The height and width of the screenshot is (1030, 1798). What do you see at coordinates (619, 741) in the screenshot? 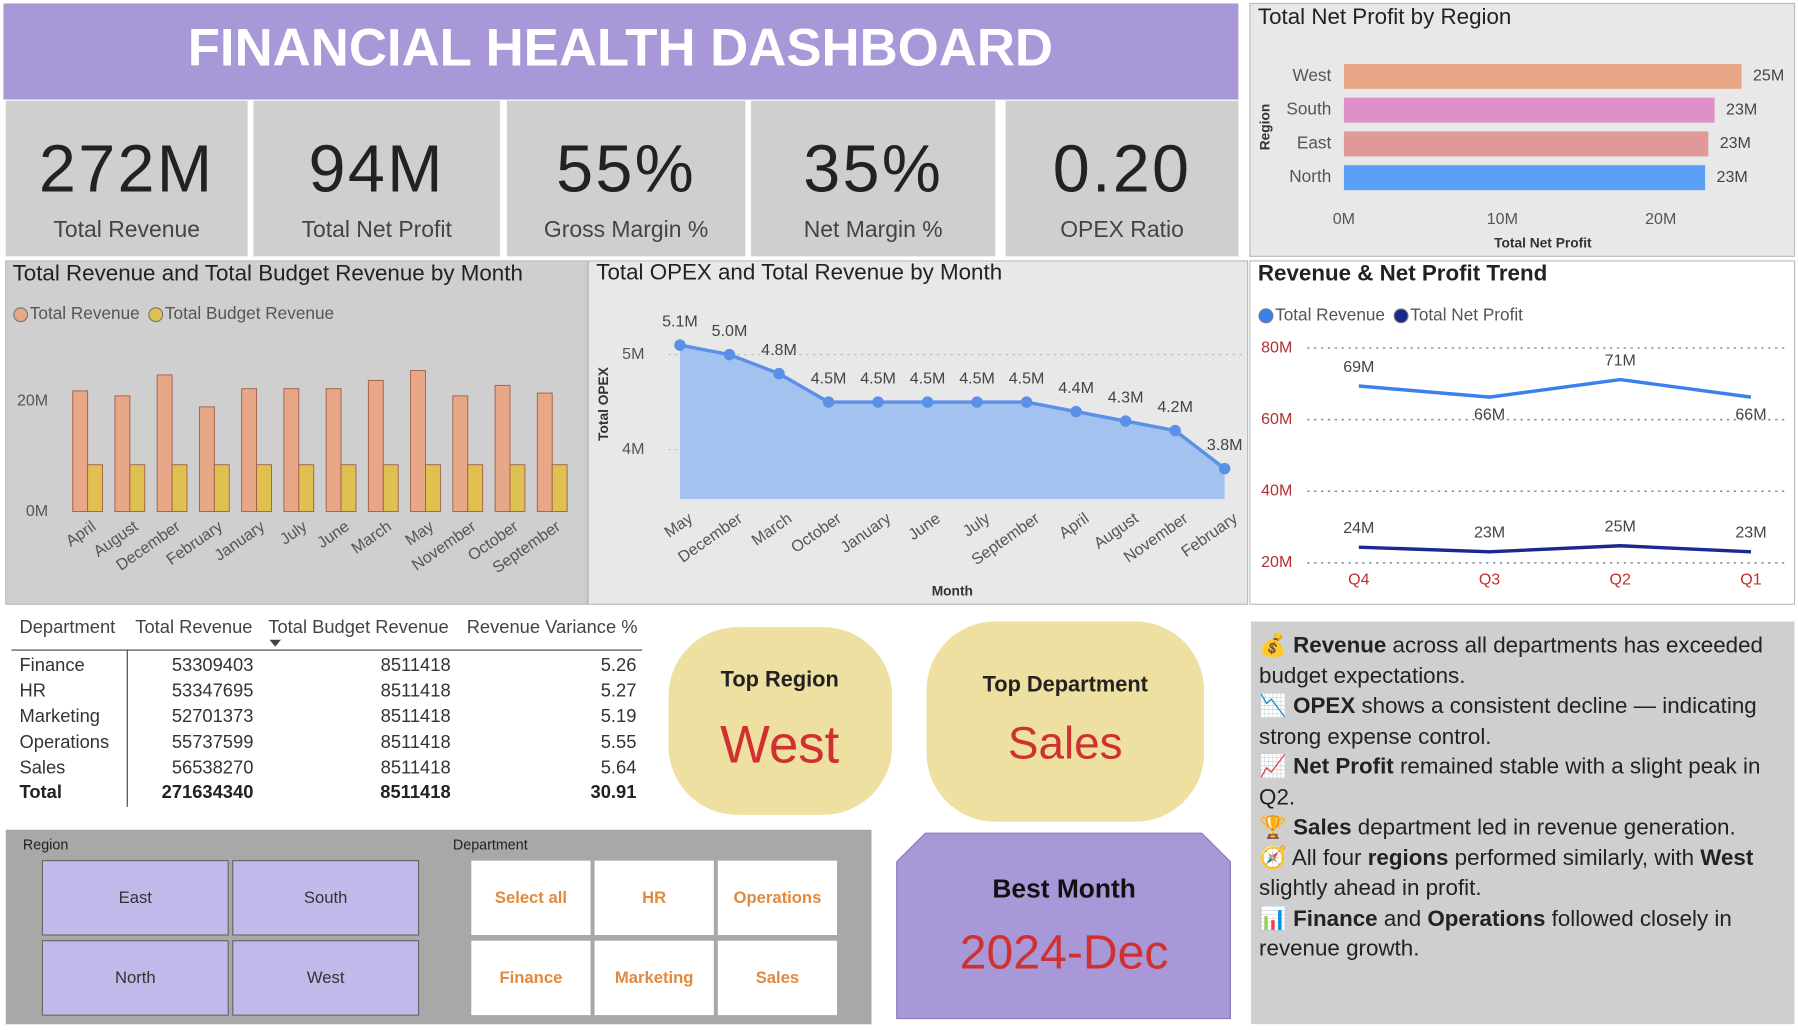
I see `table-cell: 5.55` at bounding box center [619, 741].